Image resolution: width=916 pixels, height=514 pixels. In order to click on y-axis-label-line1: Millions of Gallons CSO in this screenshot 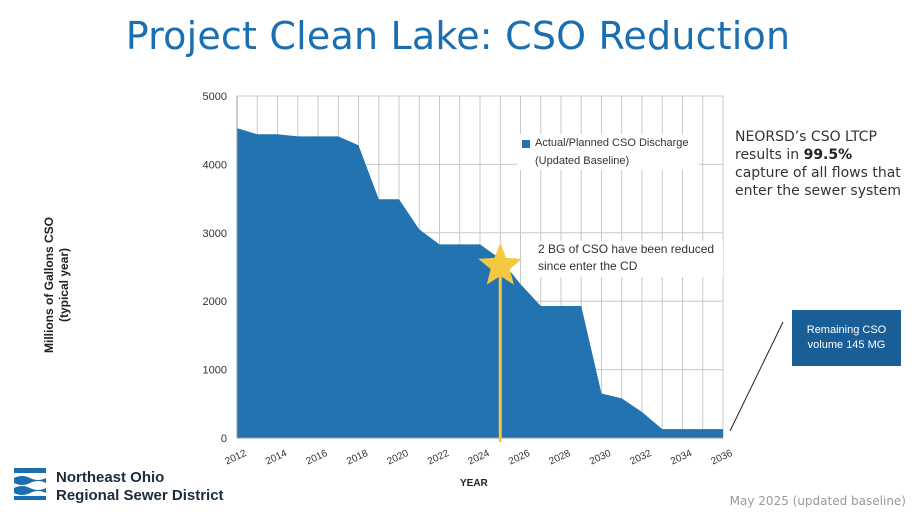, I will do `click(49, 285)`.